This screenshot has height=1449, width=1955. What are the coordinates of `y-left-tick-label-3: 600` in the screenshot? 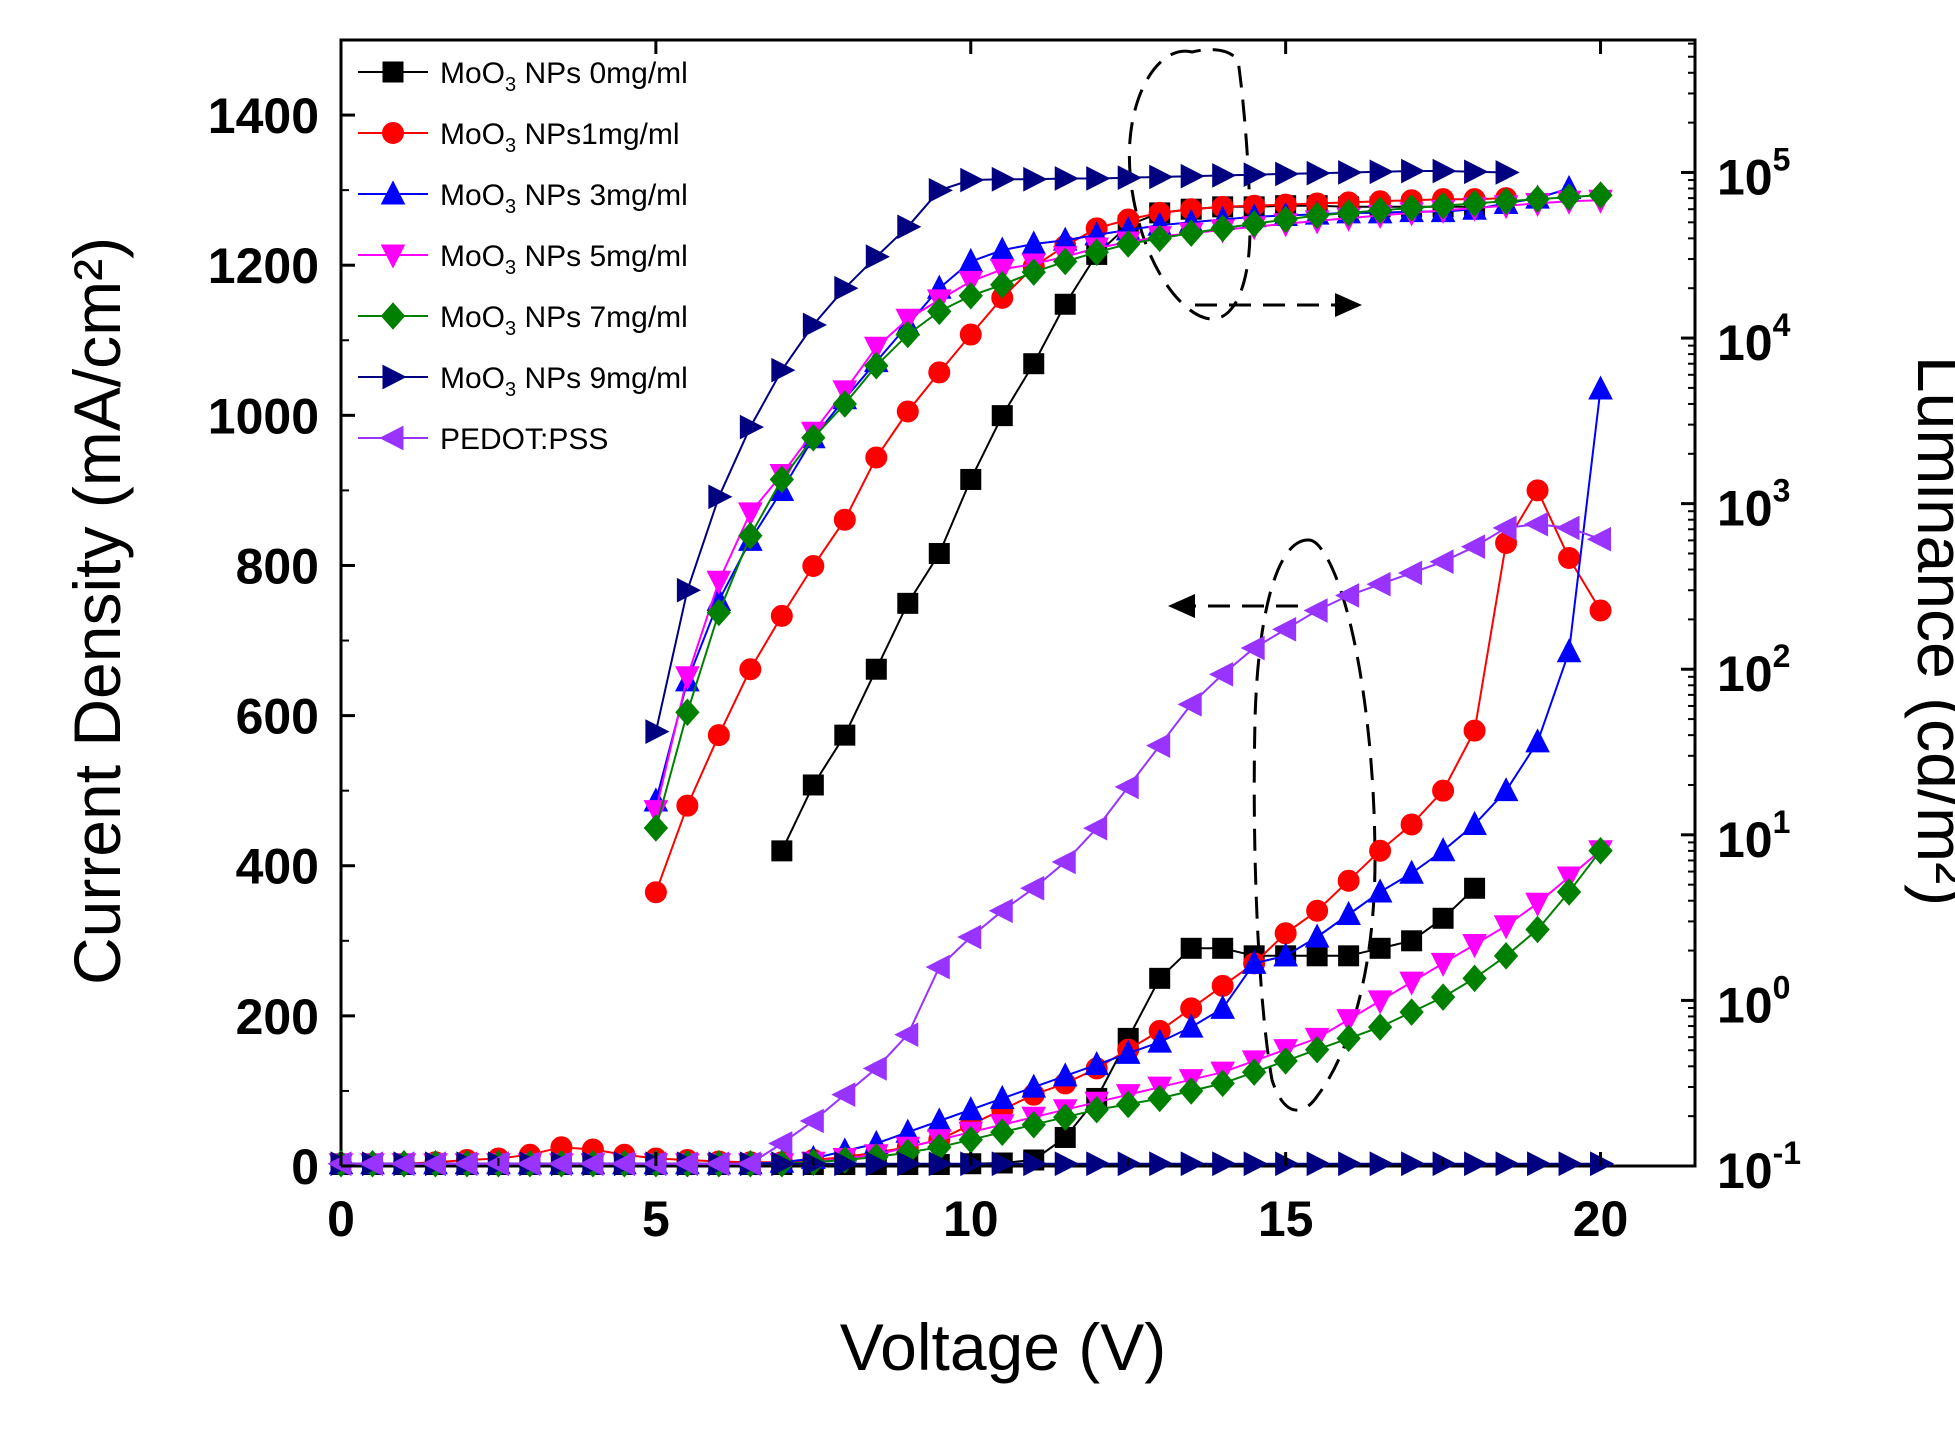 It's located at (277, 717).